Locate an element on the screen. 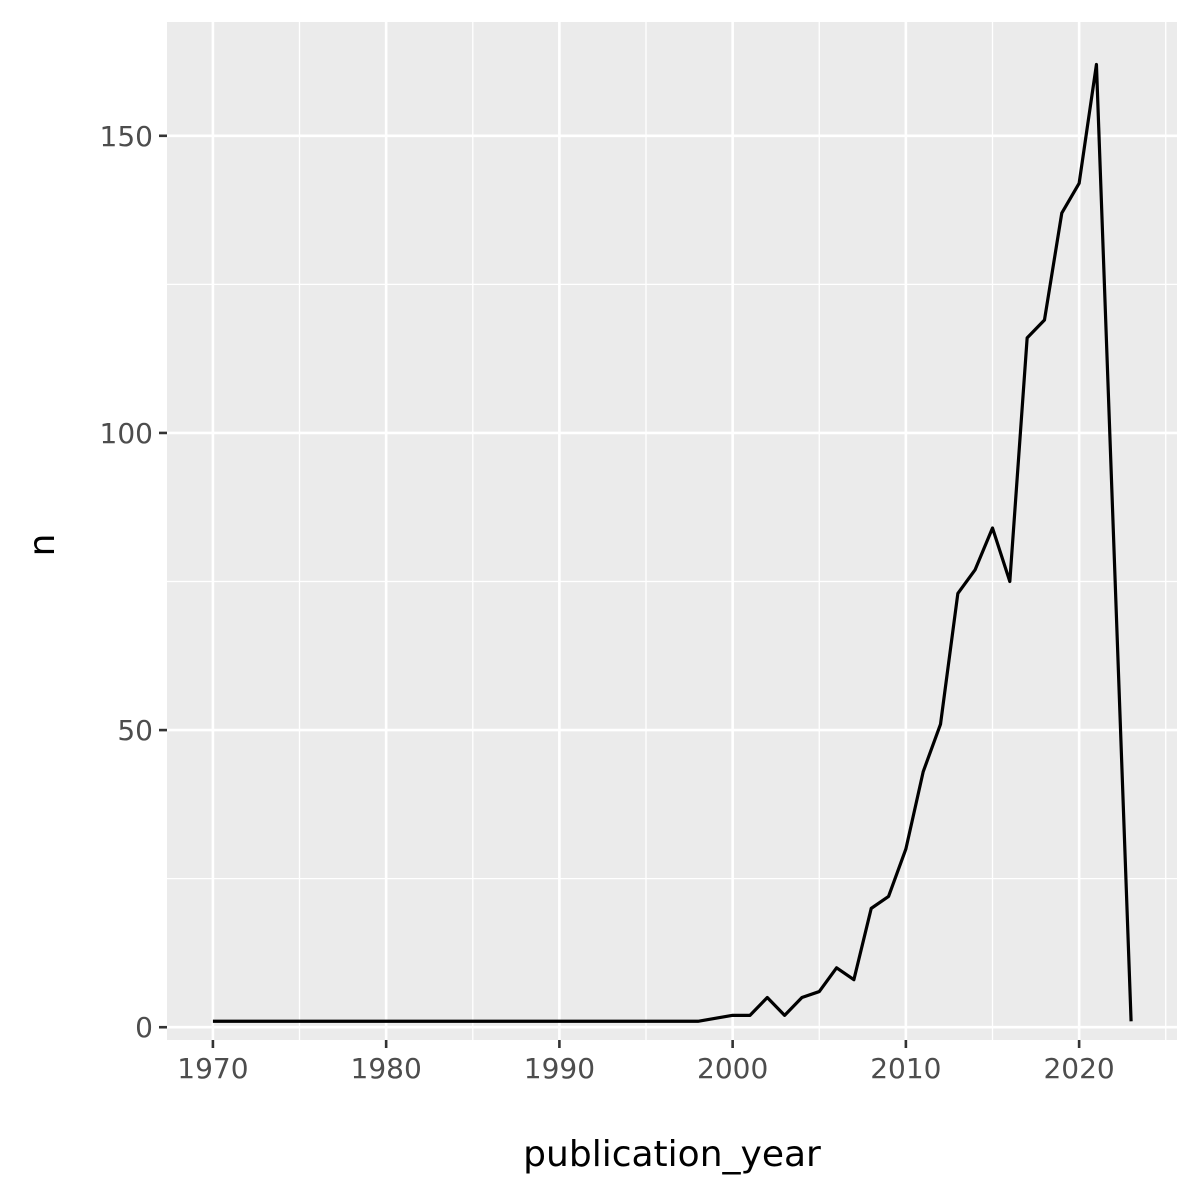 The image size is (1200, 1200). x-tick-label: 2020 is located at coordinates (1078, 1068).